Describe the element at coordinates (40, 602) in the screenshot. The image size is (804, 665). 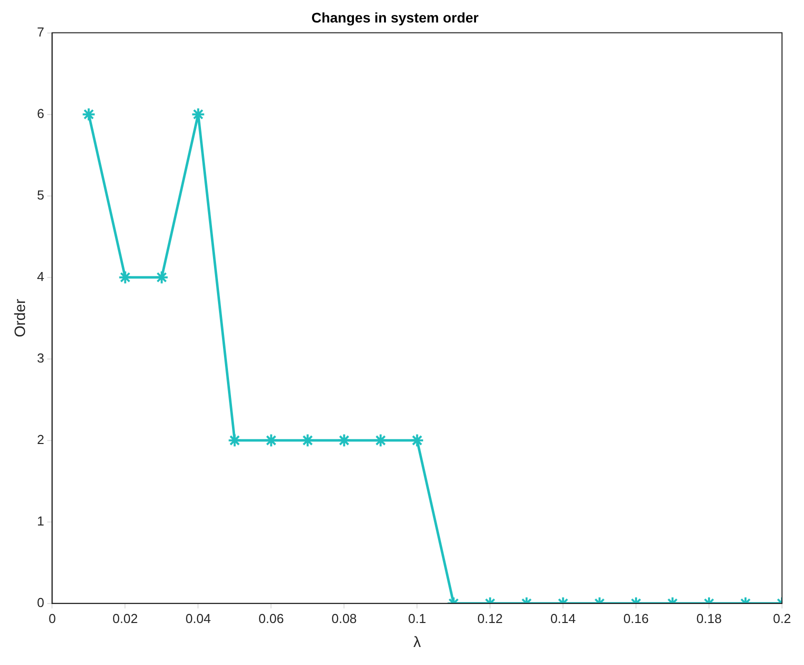
I see `y-tick-label: 0` at that location.